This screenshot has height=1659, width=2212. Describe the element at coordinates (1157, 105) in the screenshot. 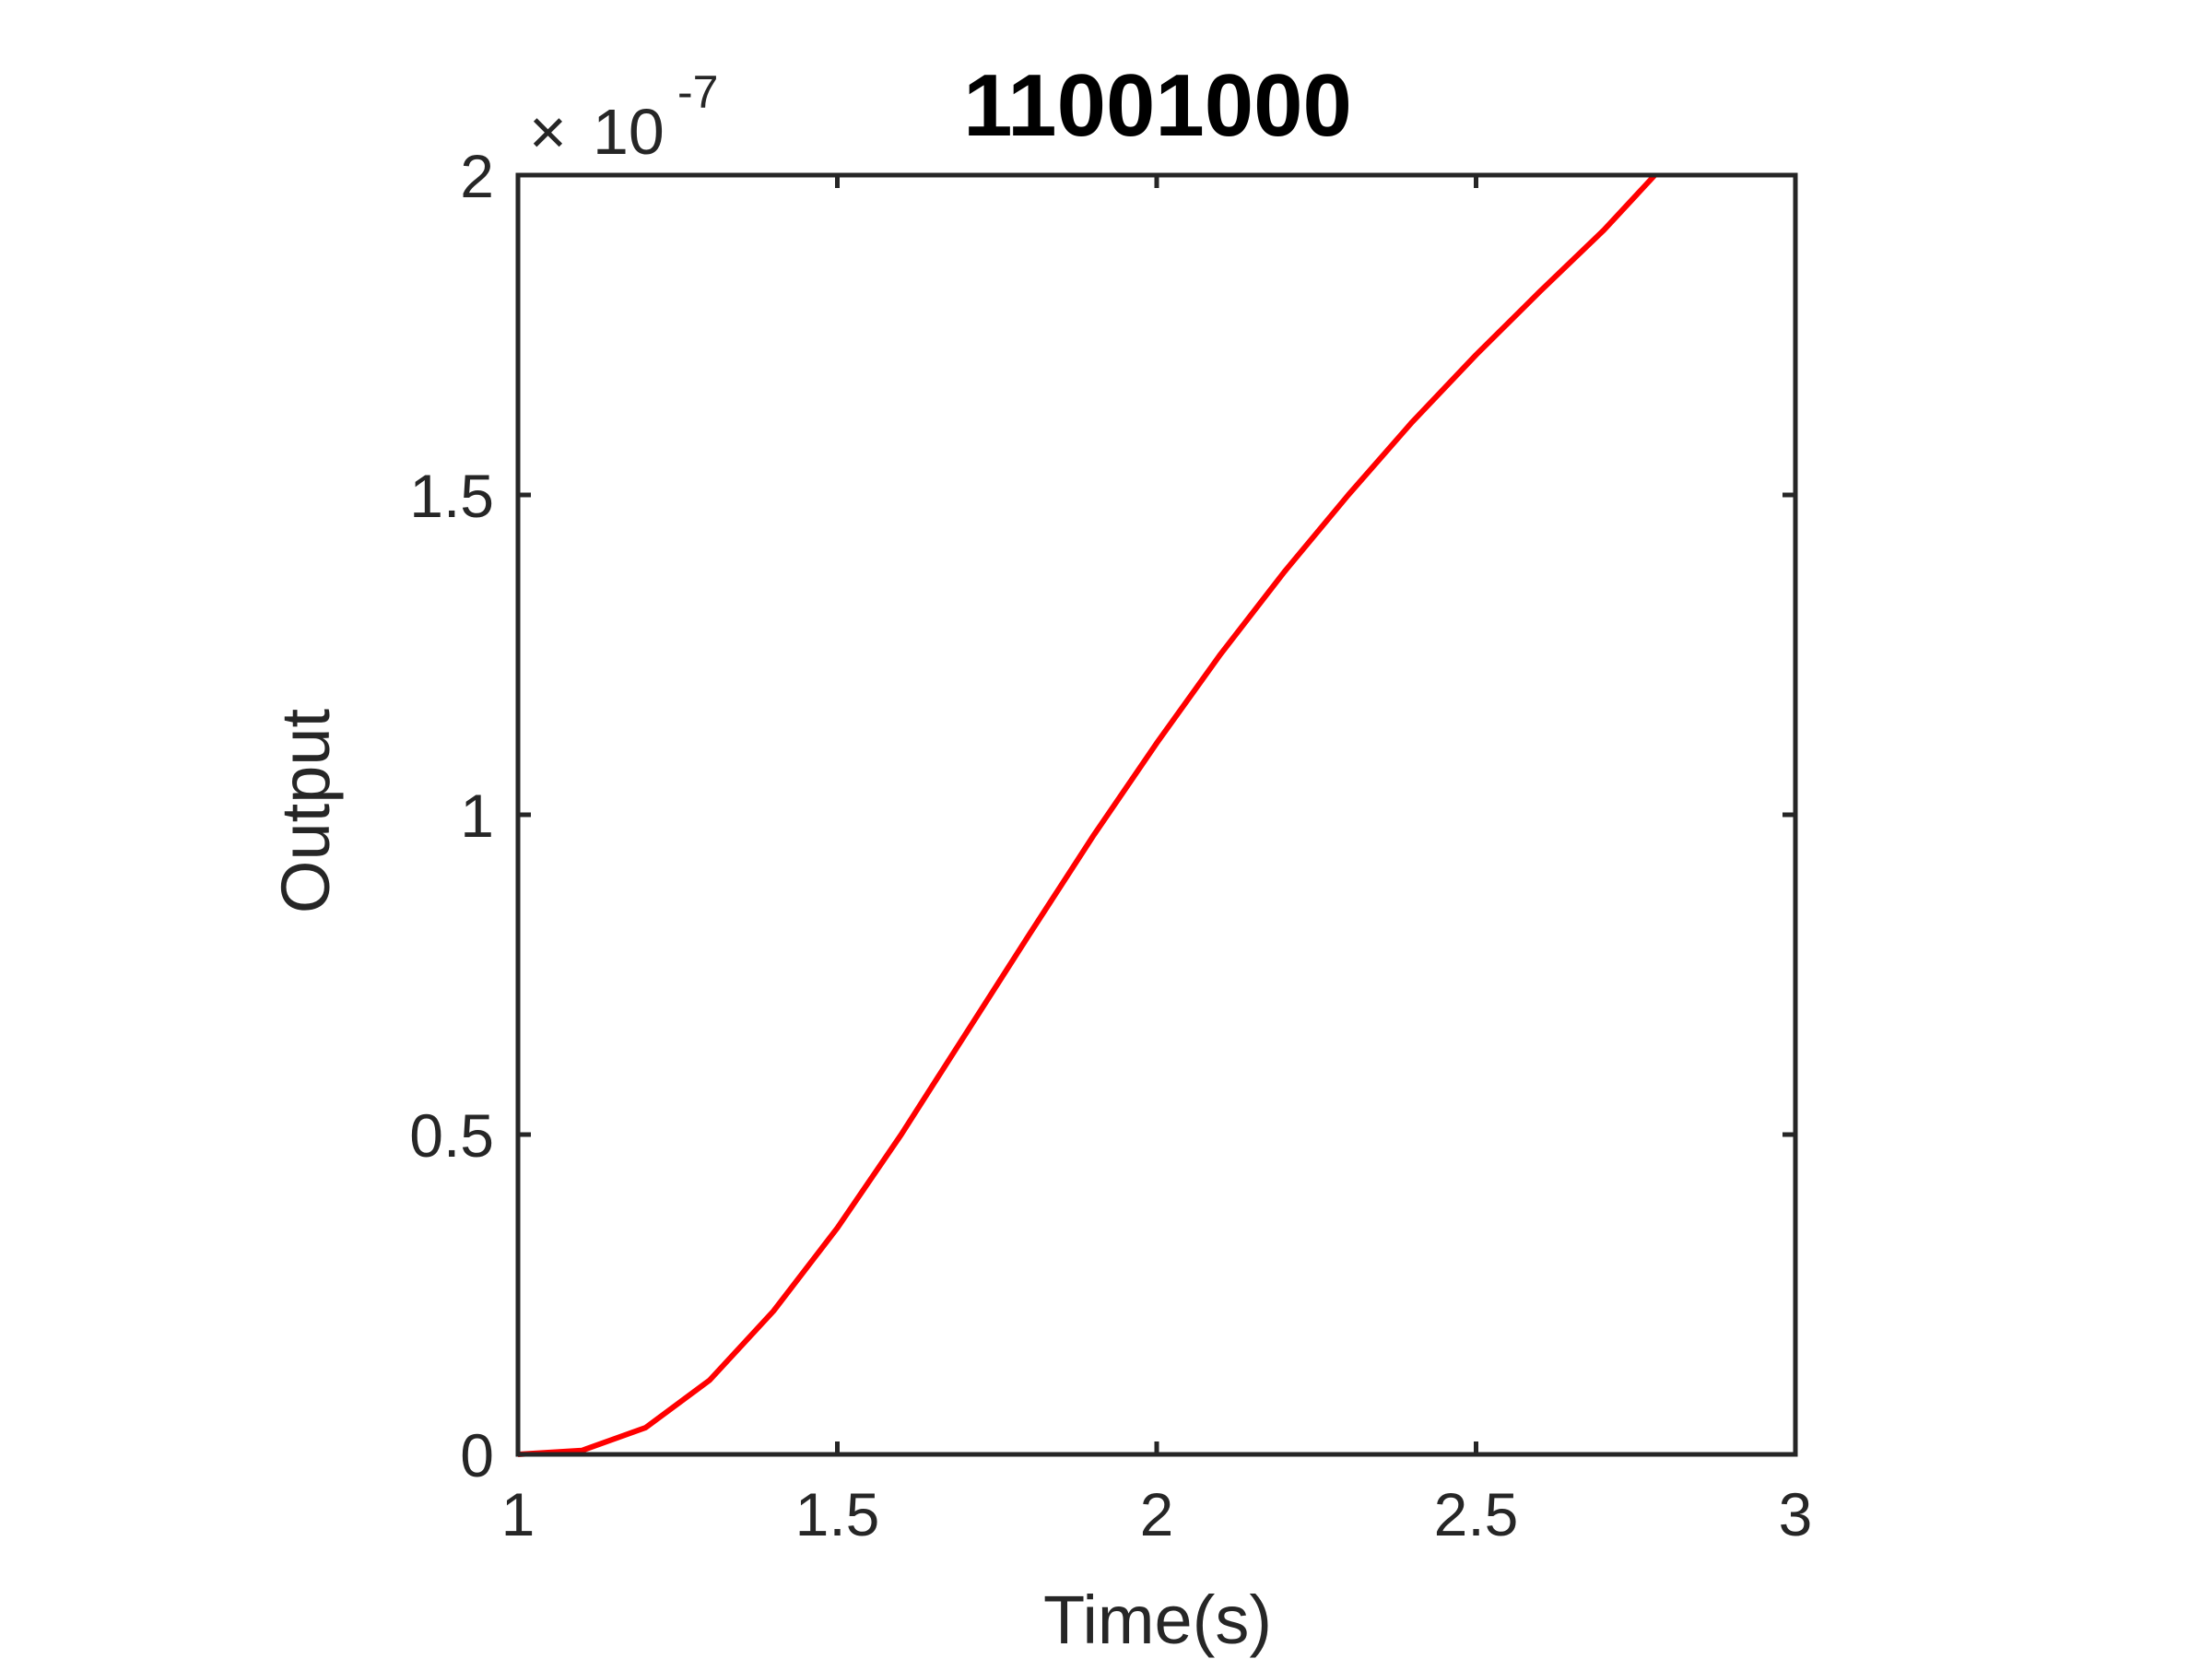

I see `chart-title: 11001000` at that location.